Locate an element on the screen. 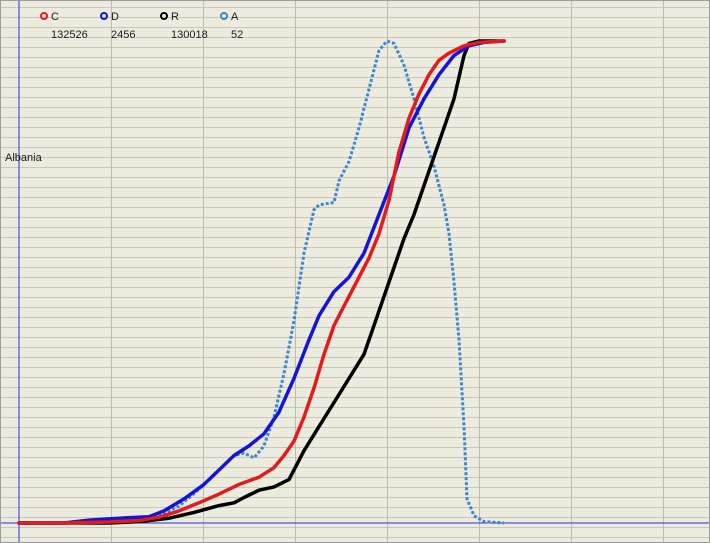 The width and height of the screenshot is (710, 543). region-label: Albania is located at coordinates (24, 158).